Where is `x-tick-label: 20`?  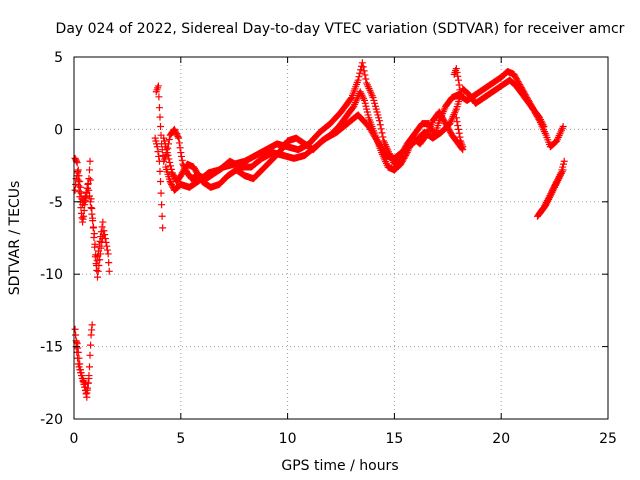 x-tick-label: 20 is located at coordinates (501, 439).